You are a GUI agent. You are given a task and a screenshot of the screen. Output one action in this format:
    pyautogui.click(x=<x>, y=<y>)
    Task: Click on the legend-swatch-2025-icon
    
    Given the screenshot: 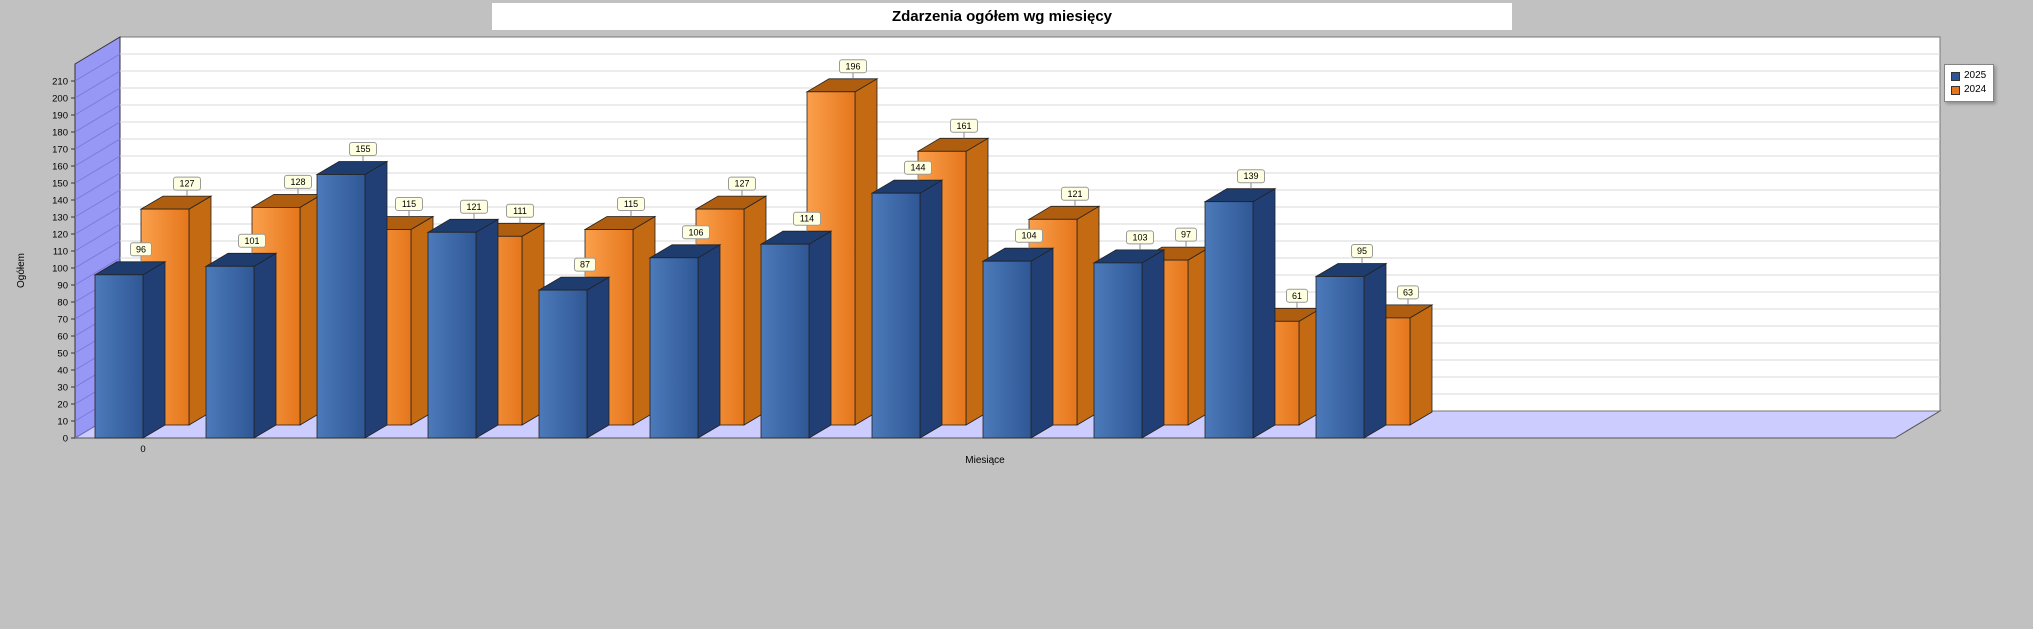 What is the action you would take?
    pyautogui.click(x=1955, y=76)
    